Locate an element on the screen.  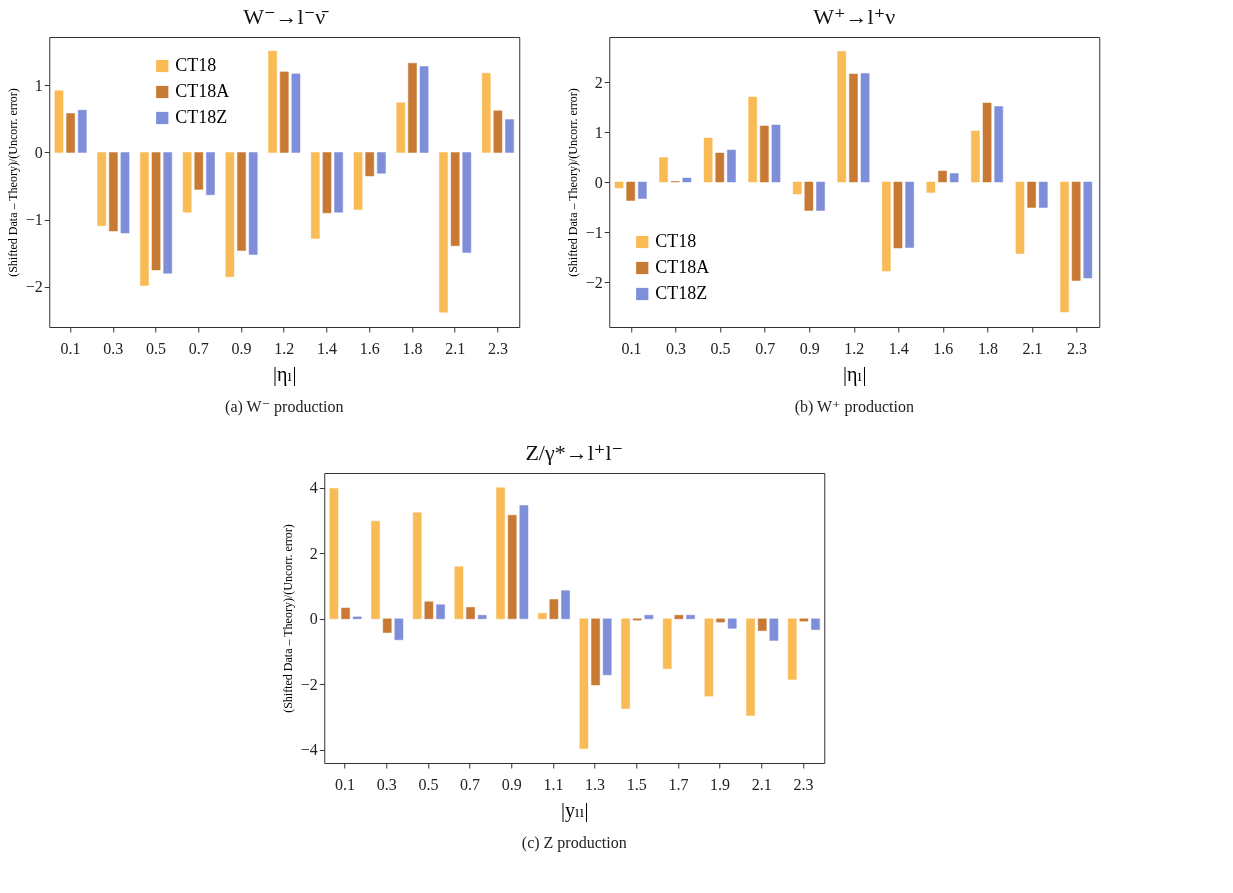
x-tick-label: 1.6 is located at coordinates (943, 348).